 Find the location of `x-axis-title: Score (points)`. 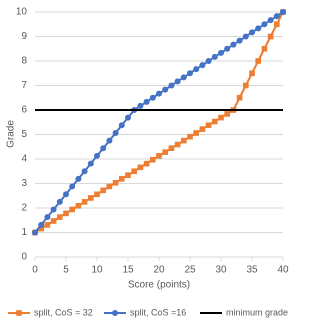

x-axis-title: Score (points) is located at coordinates (159, 285).